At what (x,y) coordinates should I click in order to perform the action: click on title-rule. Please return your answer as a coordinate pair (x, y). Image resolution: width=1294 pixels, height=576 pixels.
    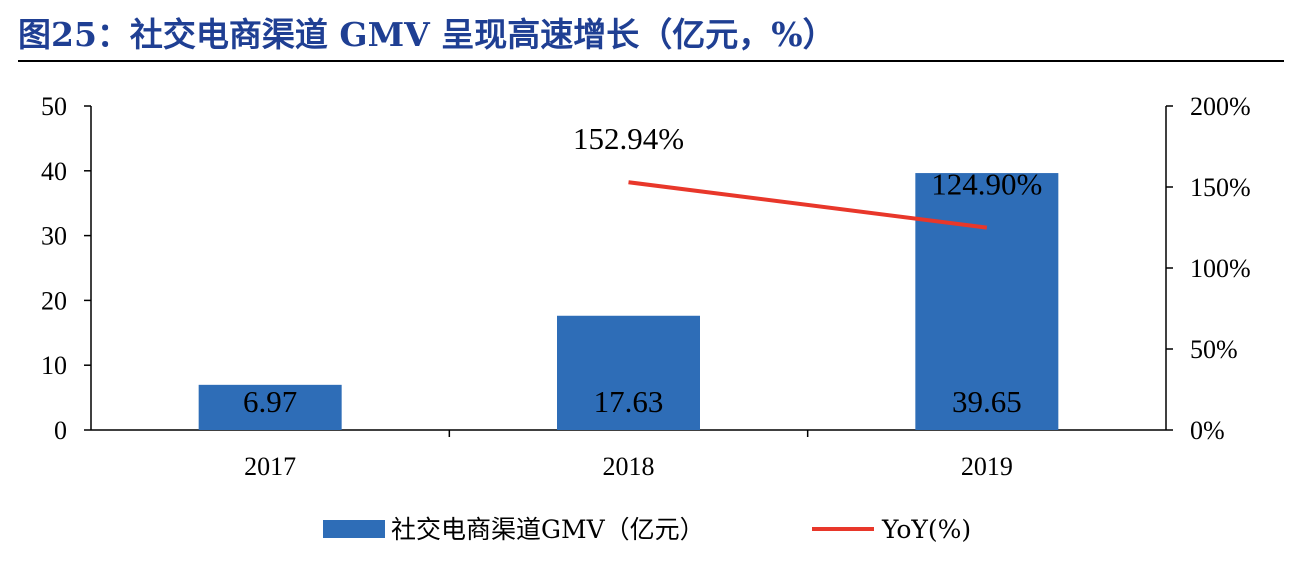
    Looking at the image, I should click on (651, 61).